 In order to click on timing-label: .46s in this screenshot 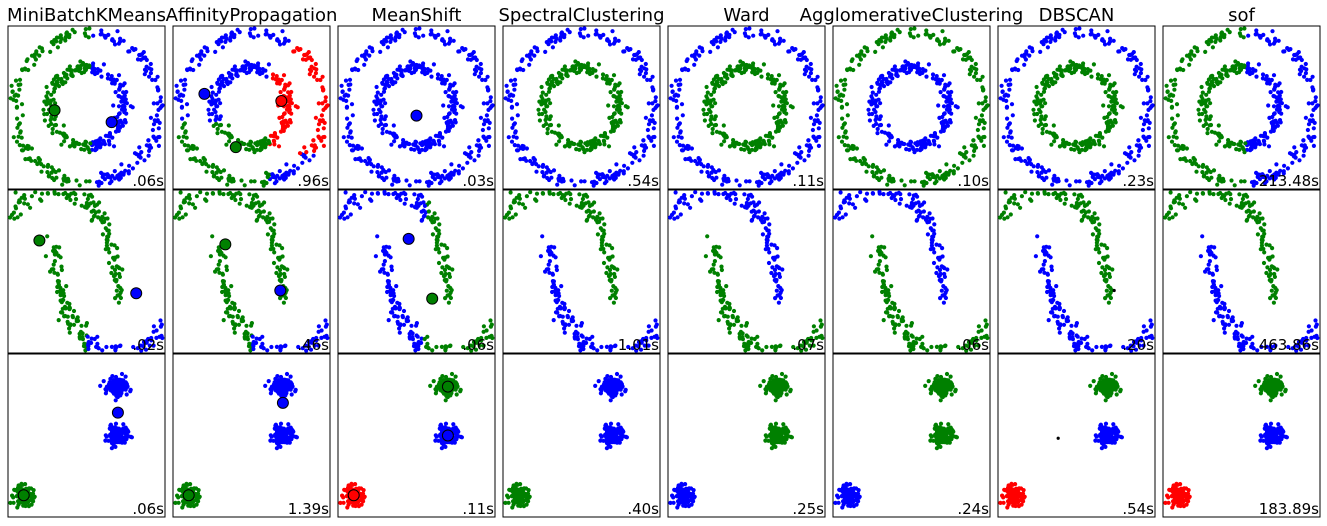, I will do `click(313, 345)`.